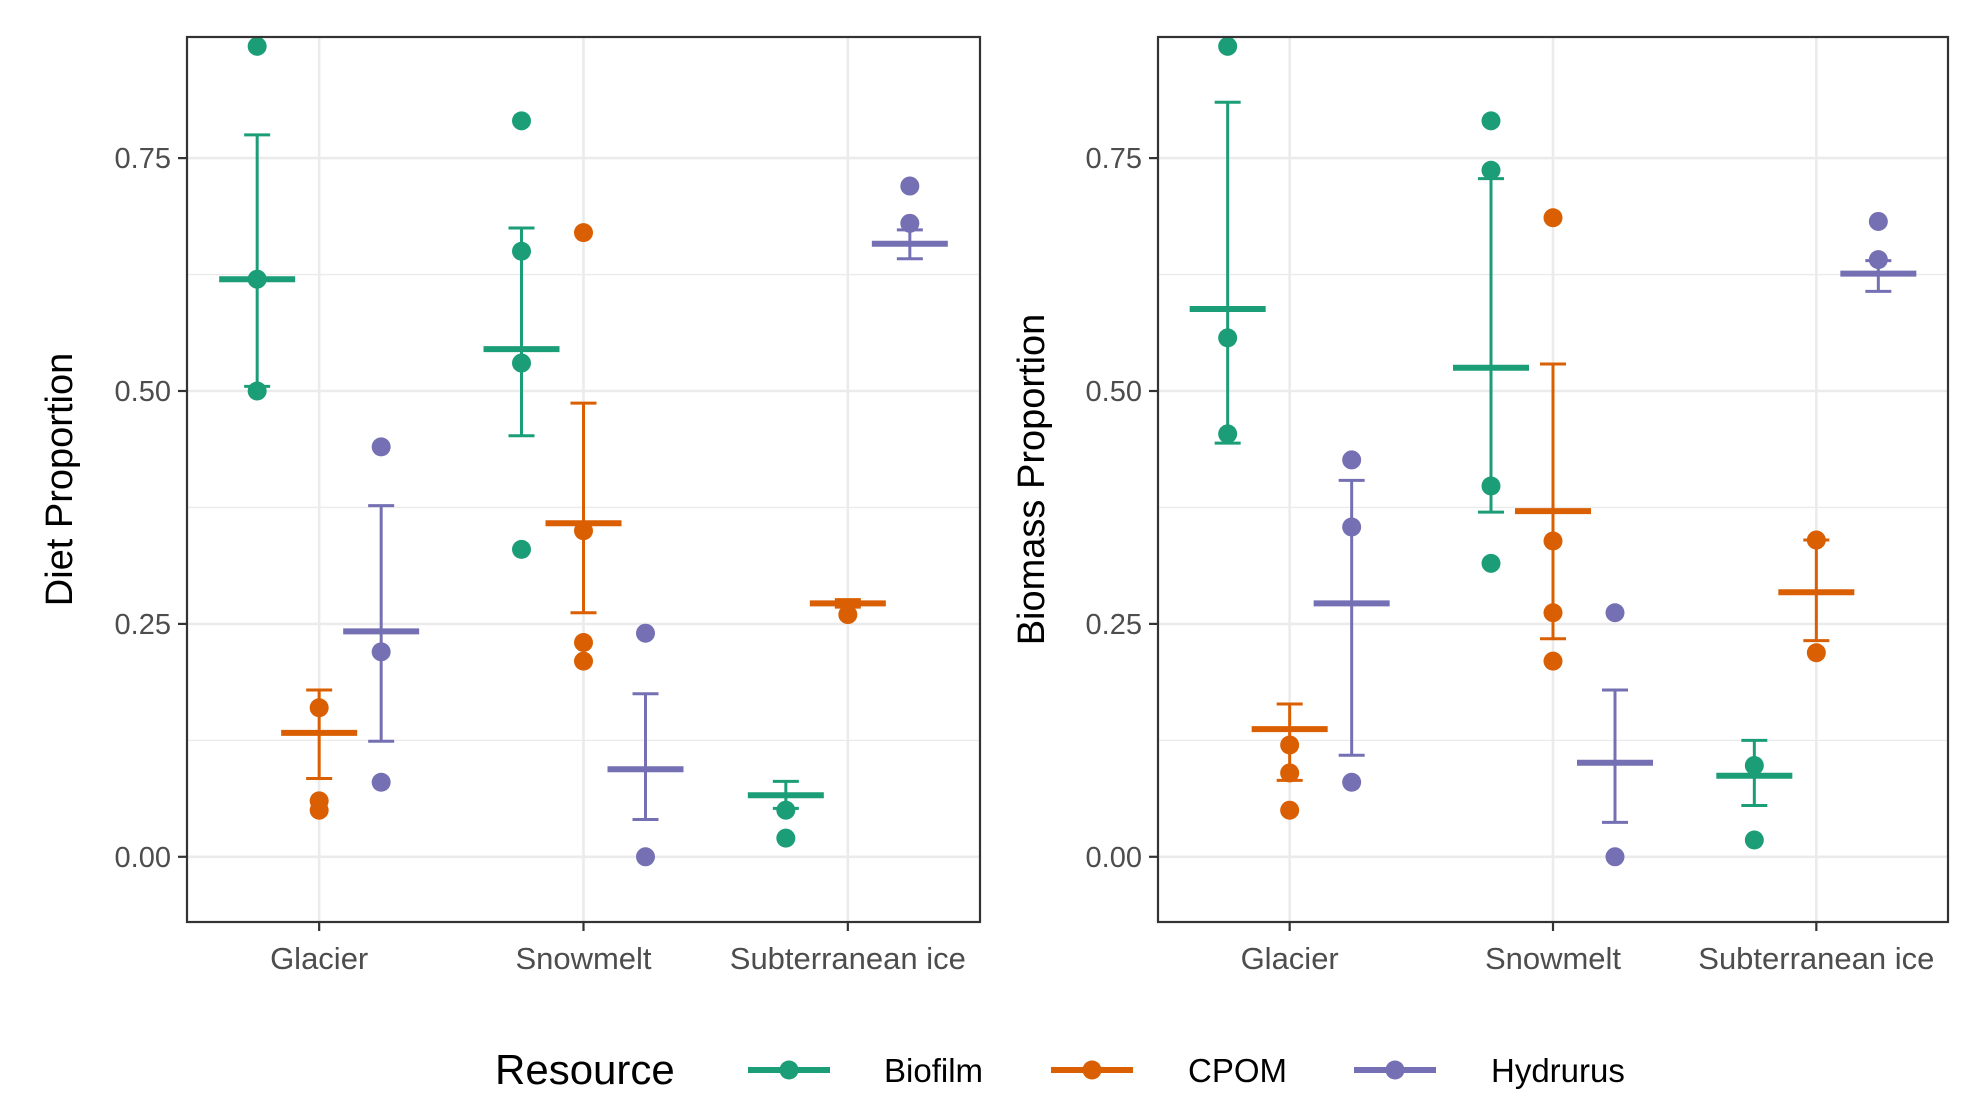 Image resolution: width=1987 pixels, height=1120 pixels. What do you see at coordinates (1060, 1069) in the screenshot?
I see `legend: Resource Biofilm CPOM Hydrurus` at bounding box center [1060, 1069].